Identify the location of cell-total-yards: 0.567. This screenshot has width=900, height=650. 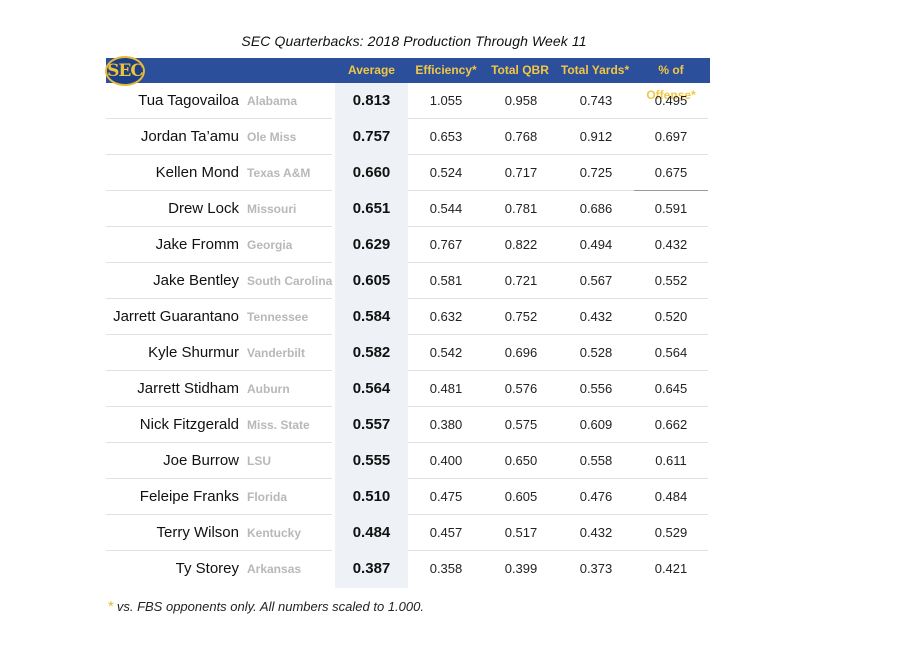
(596, 280).